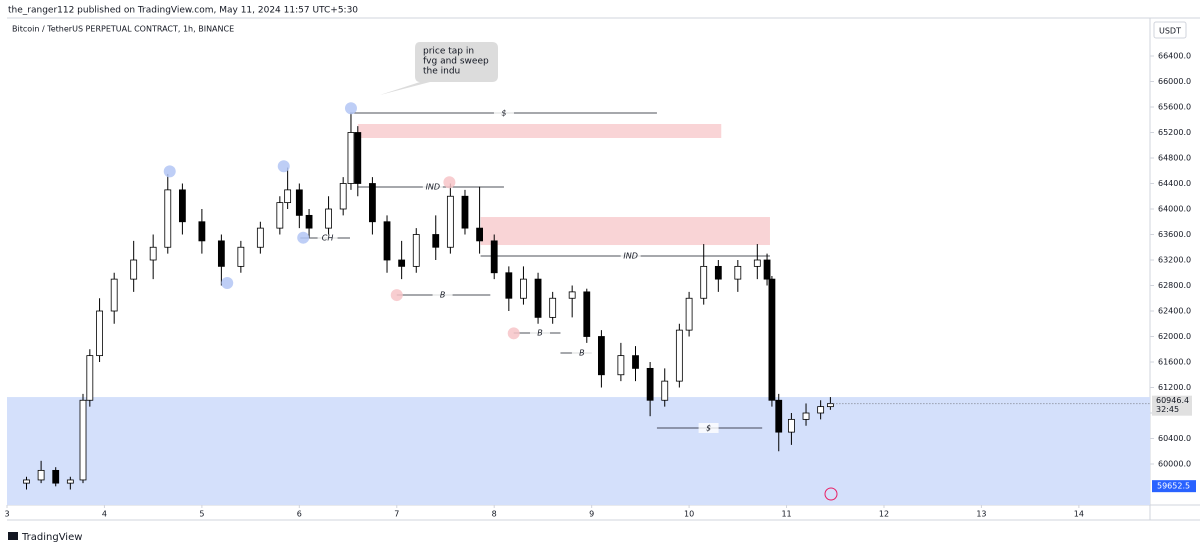 The height and width of the screenshot is (548, 1200). I want to click on y-tick-label: 66400.0, so click(1174, 55).